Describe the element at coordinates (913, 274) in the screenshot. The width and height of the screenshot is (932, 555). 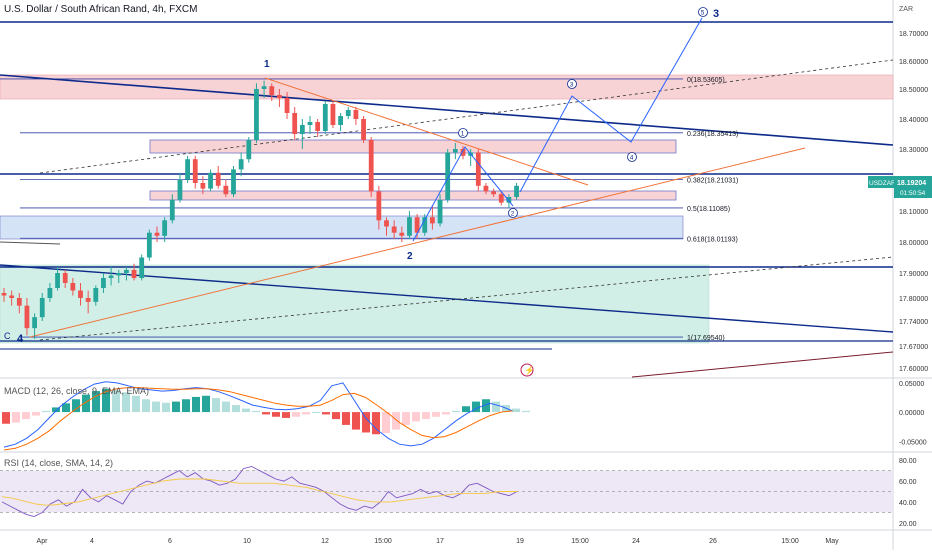
I see `price-tick-label: 17.90000` at that location.